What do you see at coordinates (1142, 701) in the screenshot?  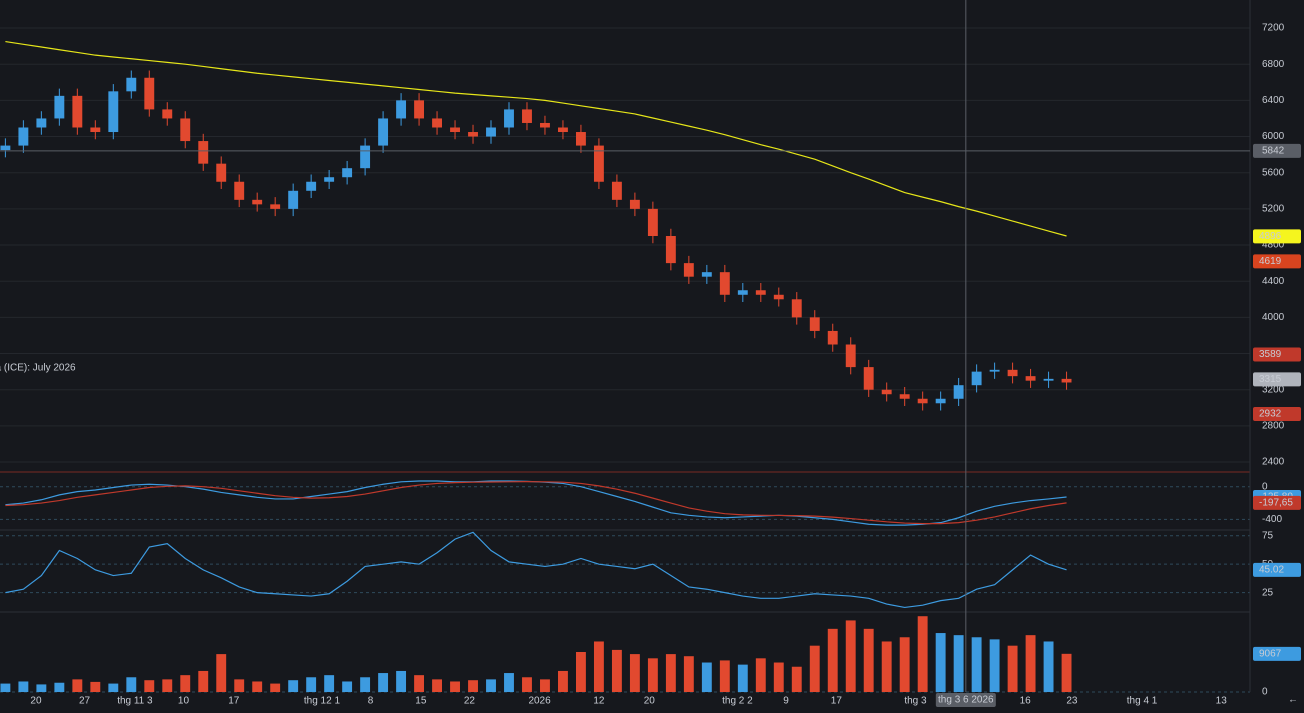 I see `x-tick-label: thg 4 1` at bounding box center [1142, 701].